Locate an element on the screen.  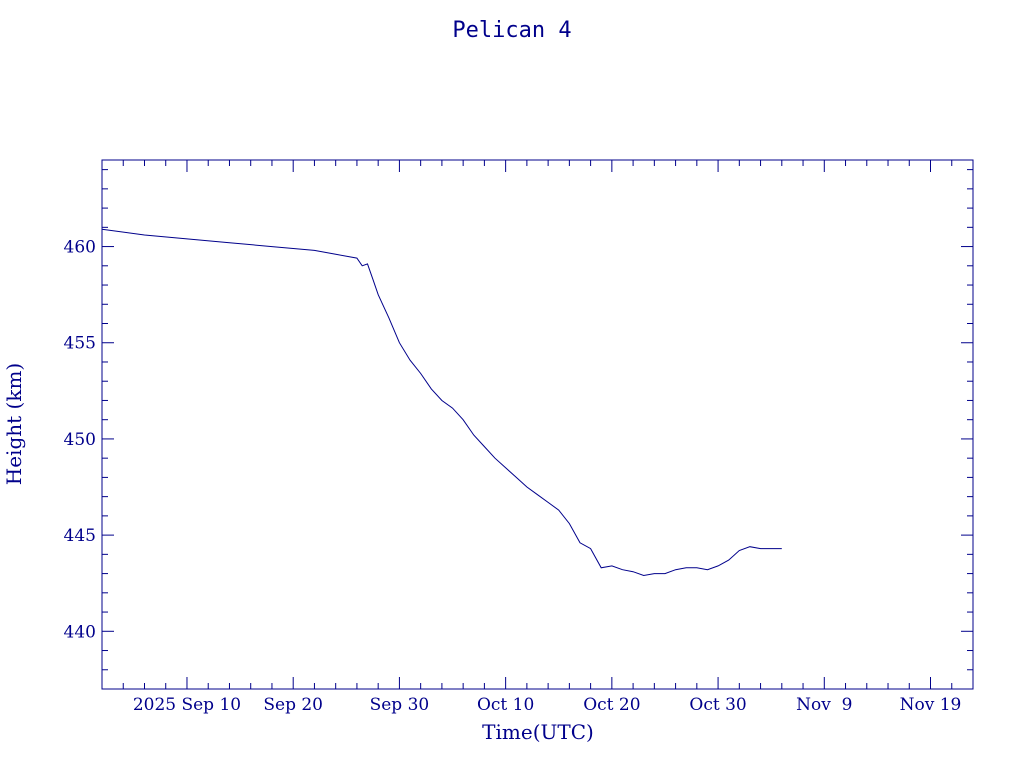
y-tick-label: 455 is located at coordinates (80, 344).